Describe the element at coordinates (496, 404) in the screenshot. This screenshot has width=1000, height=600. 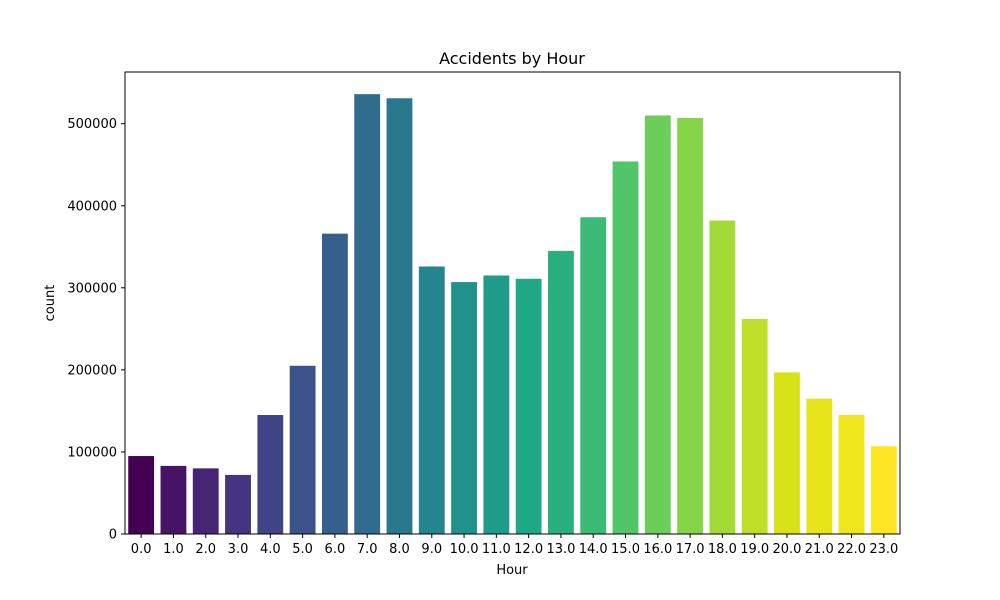
I see `bar-11.0` at that location.